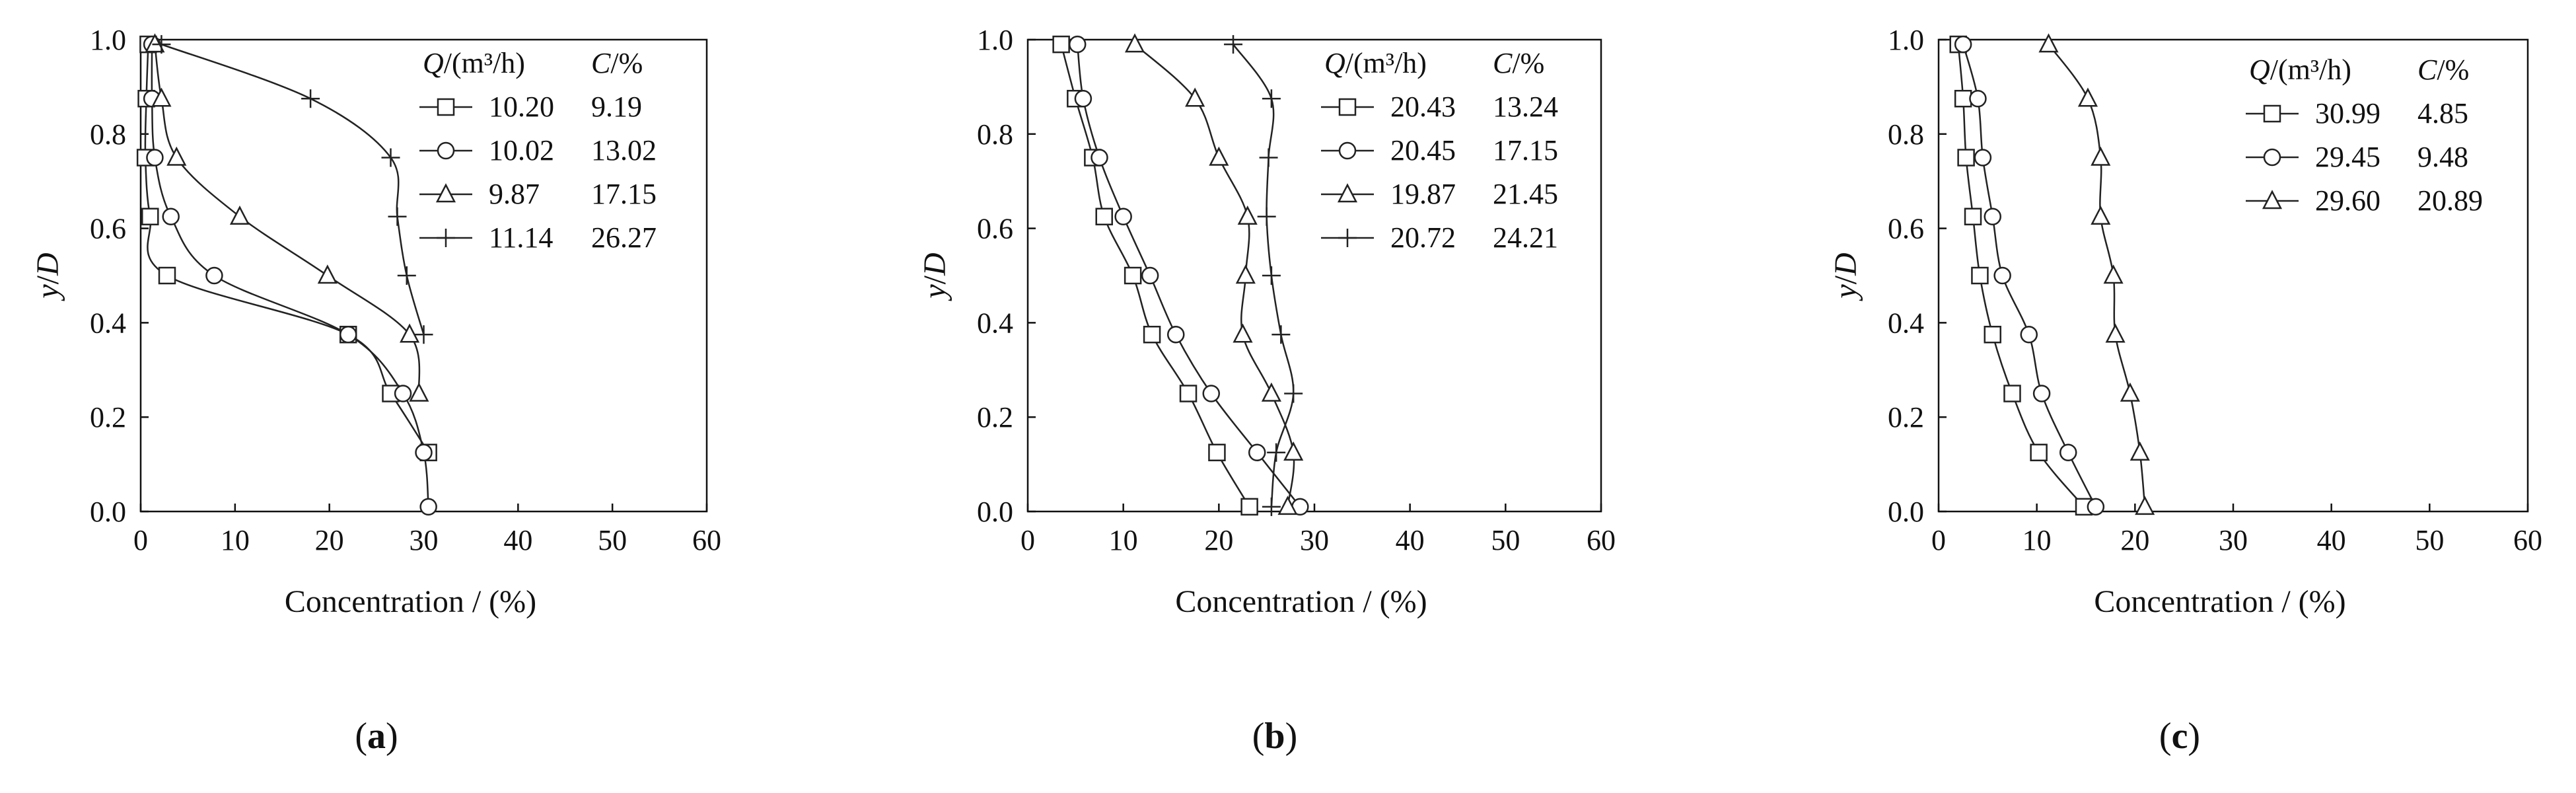 This screenshot has height=793, width=2576. Describe the element at coordinates (1123, 540) in the screenshot. I see `x-tick-label: 10` at that location.